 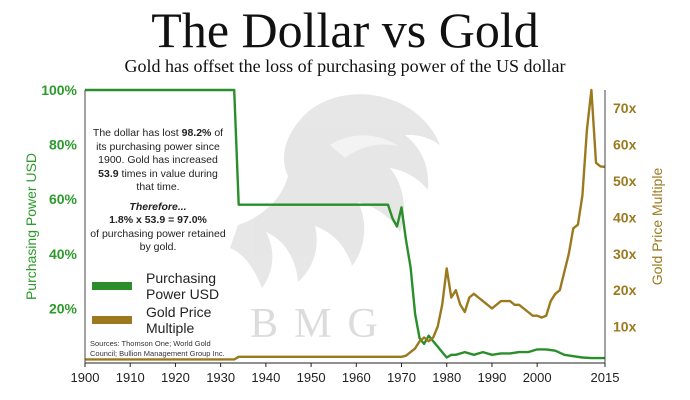 I want to click on annotation-line: The dollar has lost, so click(x=137, y=133).